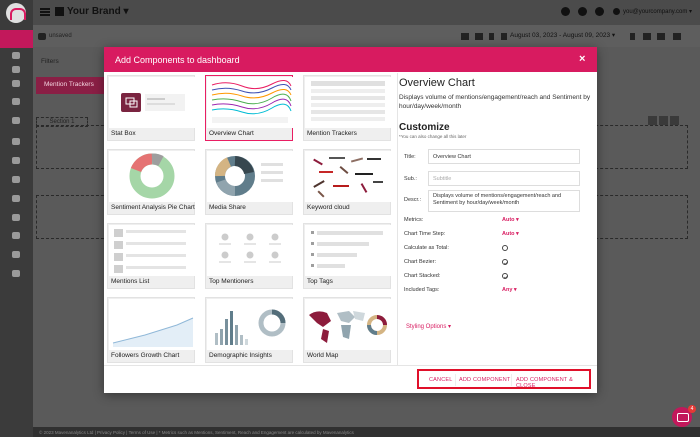 The height and width of the screenshot is (437, 700). I want to click on download-icon, so click(465, 36).